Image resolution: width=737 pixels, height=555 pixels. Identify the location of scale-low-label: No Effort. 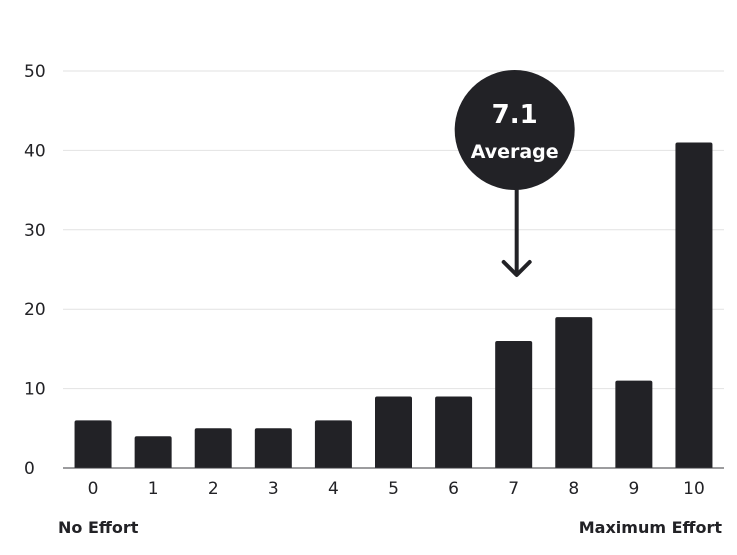
(98, 527).